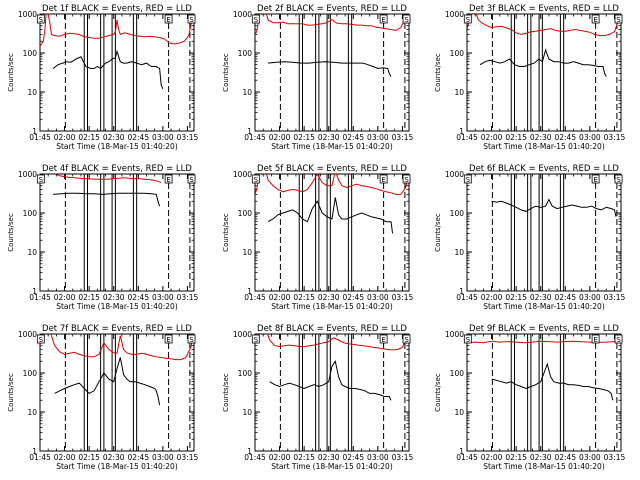  What do you see at coordinates (117, 329) in the screenshot?
I see `panel-title: Det 7f BLACK = Events, RED = LLD` at bounding box center [117, 329].